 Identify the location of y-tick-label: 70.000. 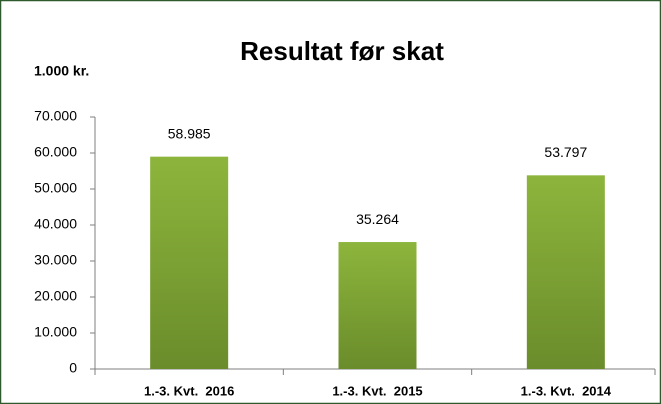
(55, 116).